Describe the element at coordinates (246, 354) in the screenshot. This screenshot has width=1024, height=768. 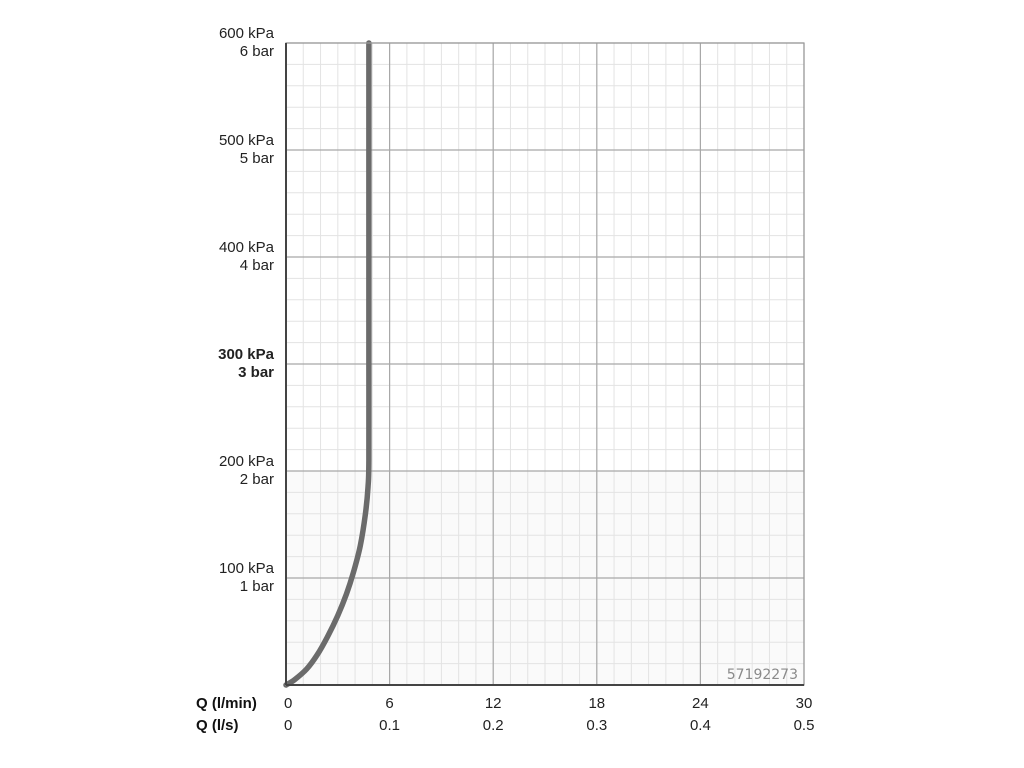
I see `y-tick-label-kpa: 300 kPa` at that location.